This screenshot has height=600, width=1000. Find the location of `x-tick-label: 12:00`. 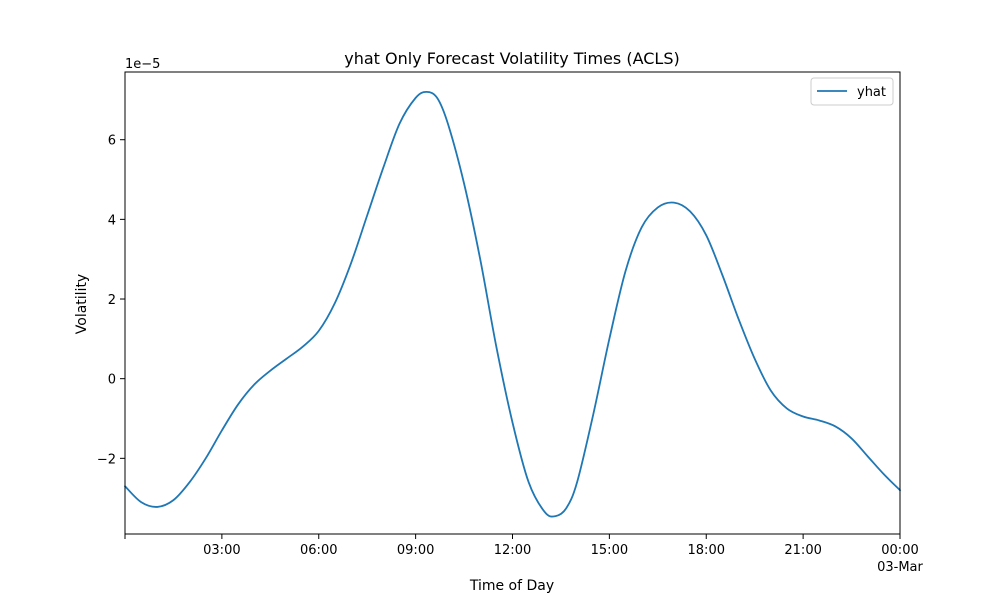

x-tick-label: 12:00 is located at coordinates (512, 550).